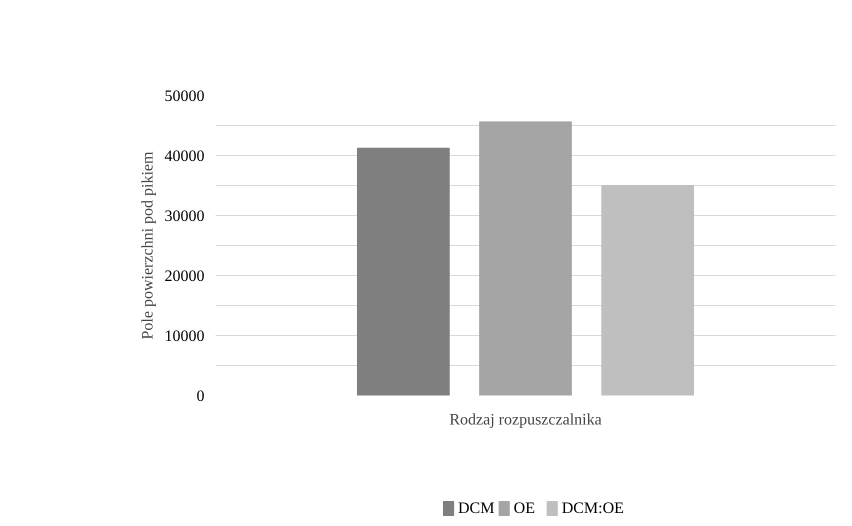 This screenshot has width=852, height=526. I want to click on y-tick-label: 0, so click(200, 396).